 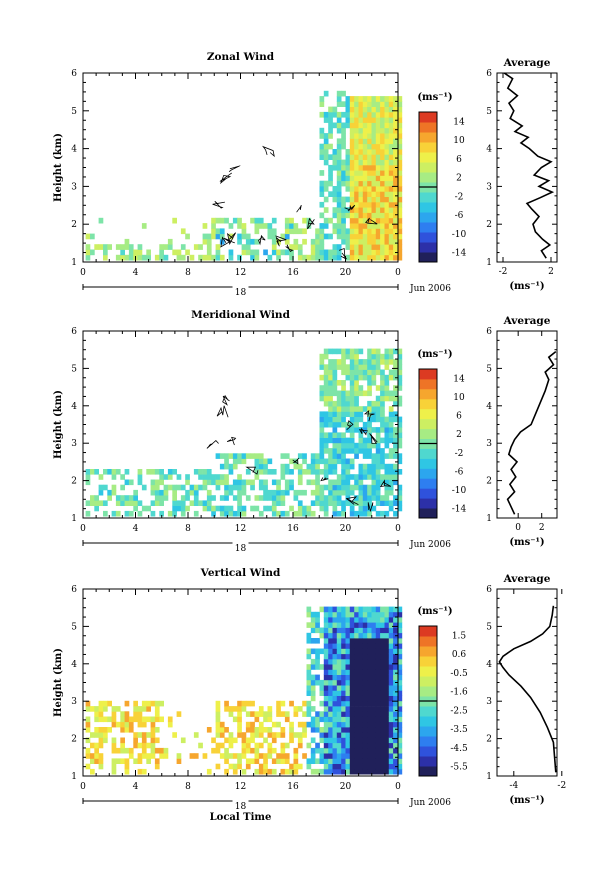 I want to click on y-tick-label: 2, so click(x=74, y=482).